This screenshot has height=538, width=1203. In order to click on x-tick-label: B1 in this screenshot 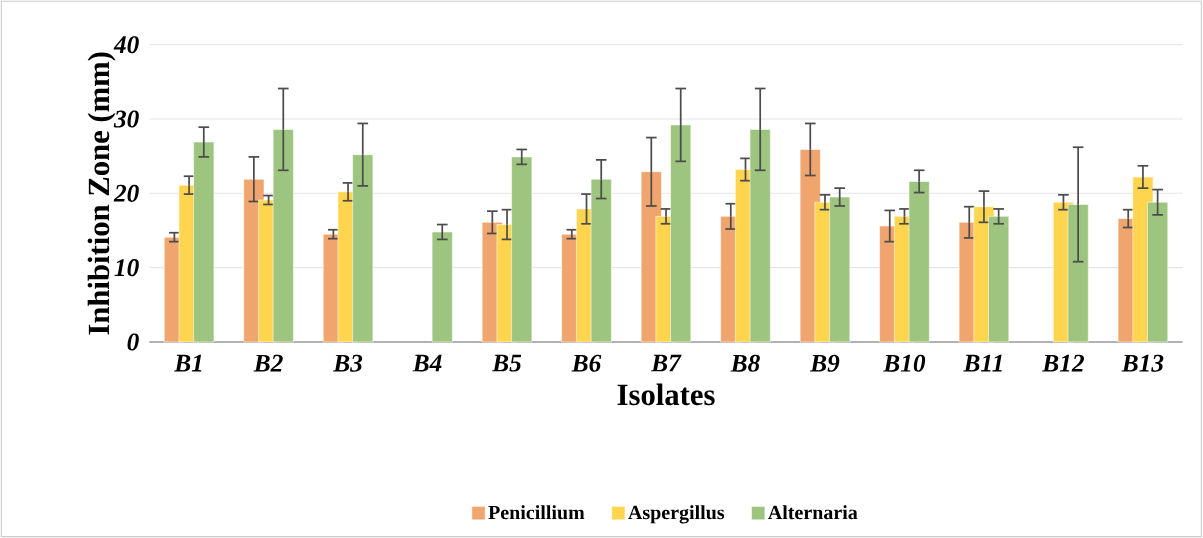, I will do `click(188, 363)`.